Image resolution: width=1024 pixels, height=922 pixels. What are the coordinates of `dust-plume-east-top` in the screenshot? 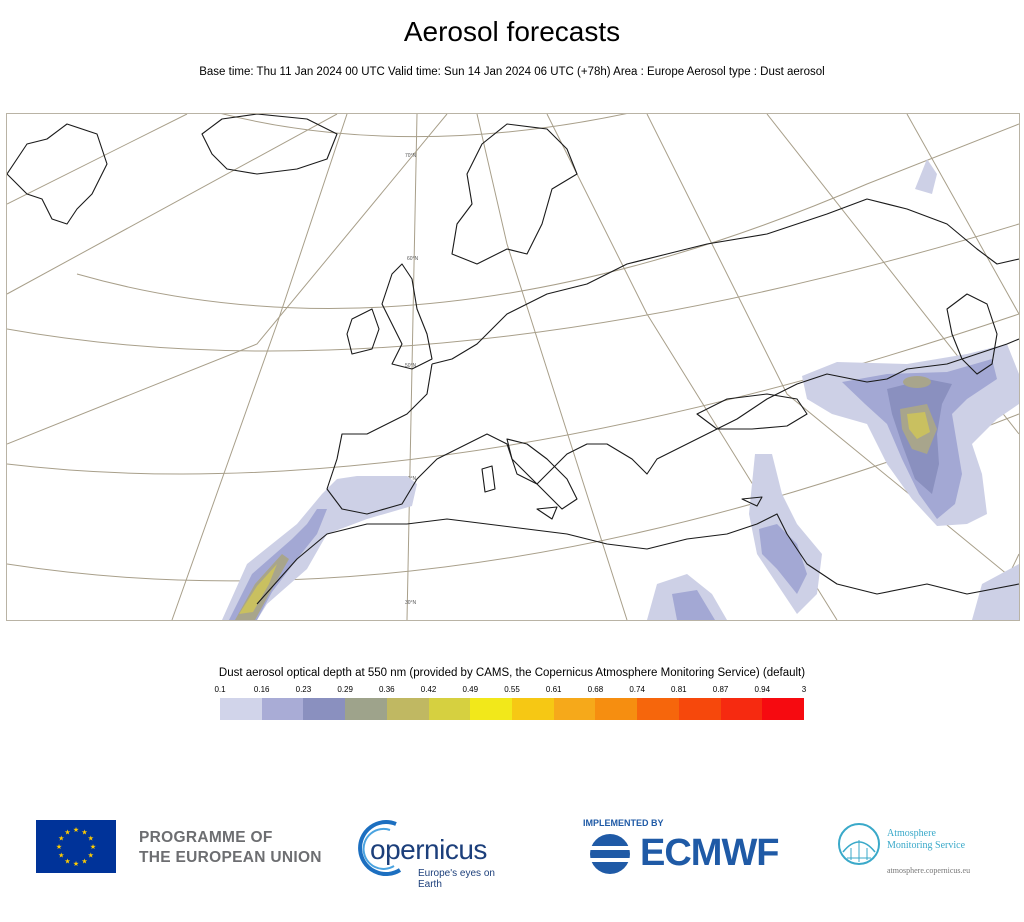 It's located at (917, 382).